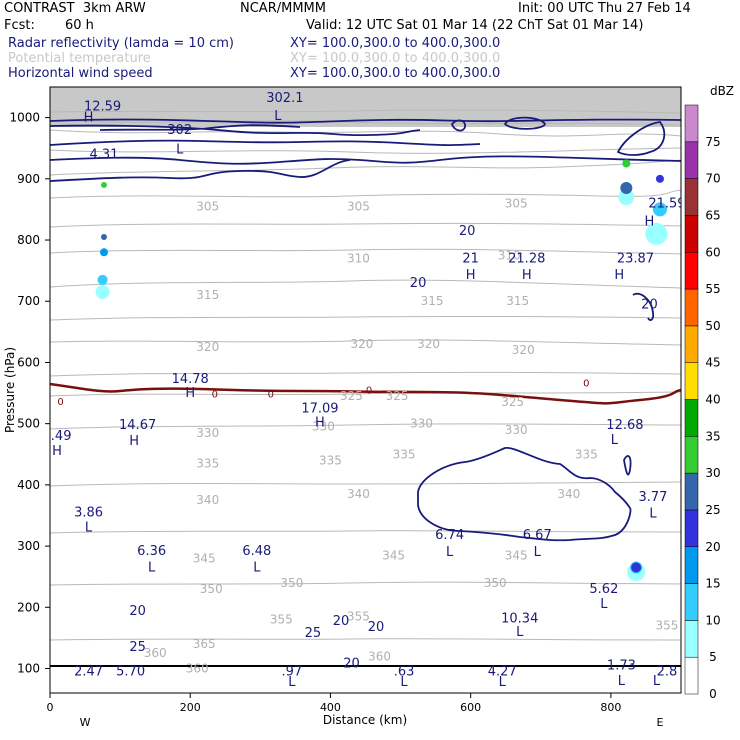 Image resolution: width=740 pixels, height=740 pixels. Describe the element at coordinates (190, 707) in the screenshot. I see `x-tick-label: 200` at that location.